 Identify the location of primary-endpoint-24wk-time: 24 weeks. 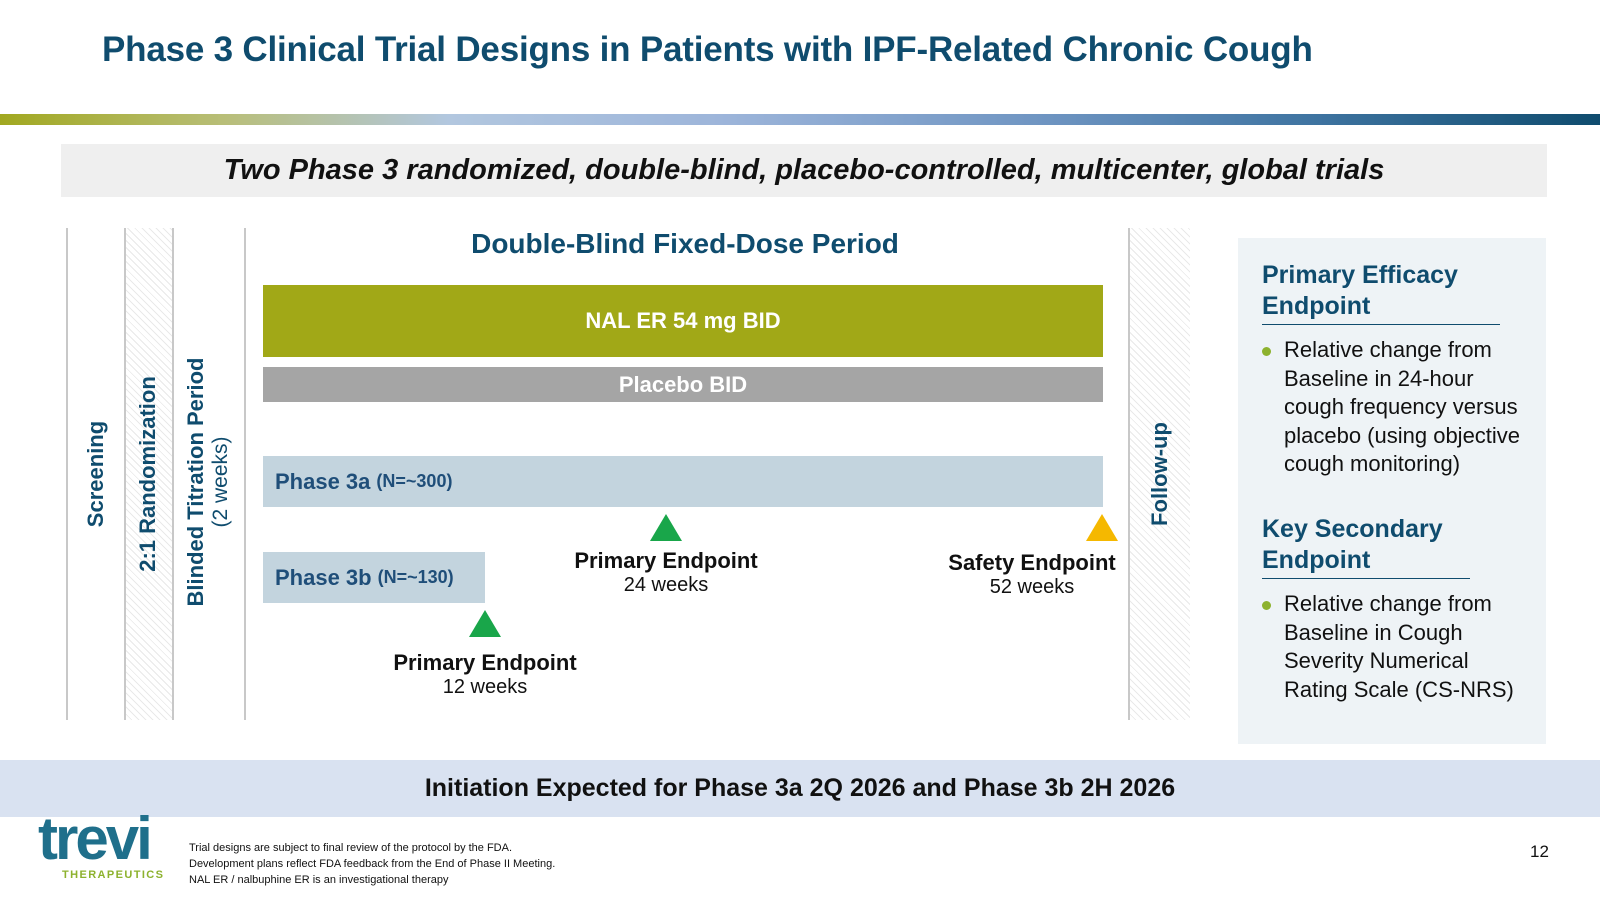
(666, 585).